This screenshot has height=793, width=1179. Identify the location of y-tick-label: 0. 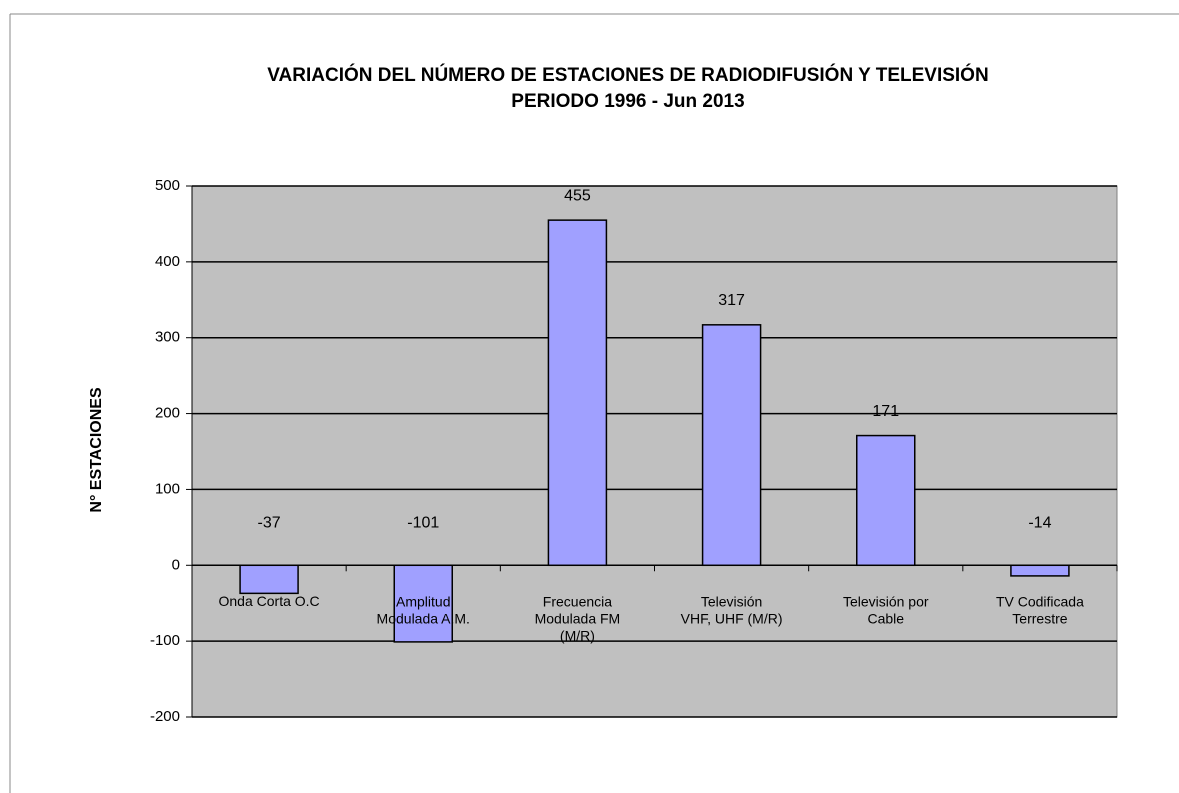
(176, 564).